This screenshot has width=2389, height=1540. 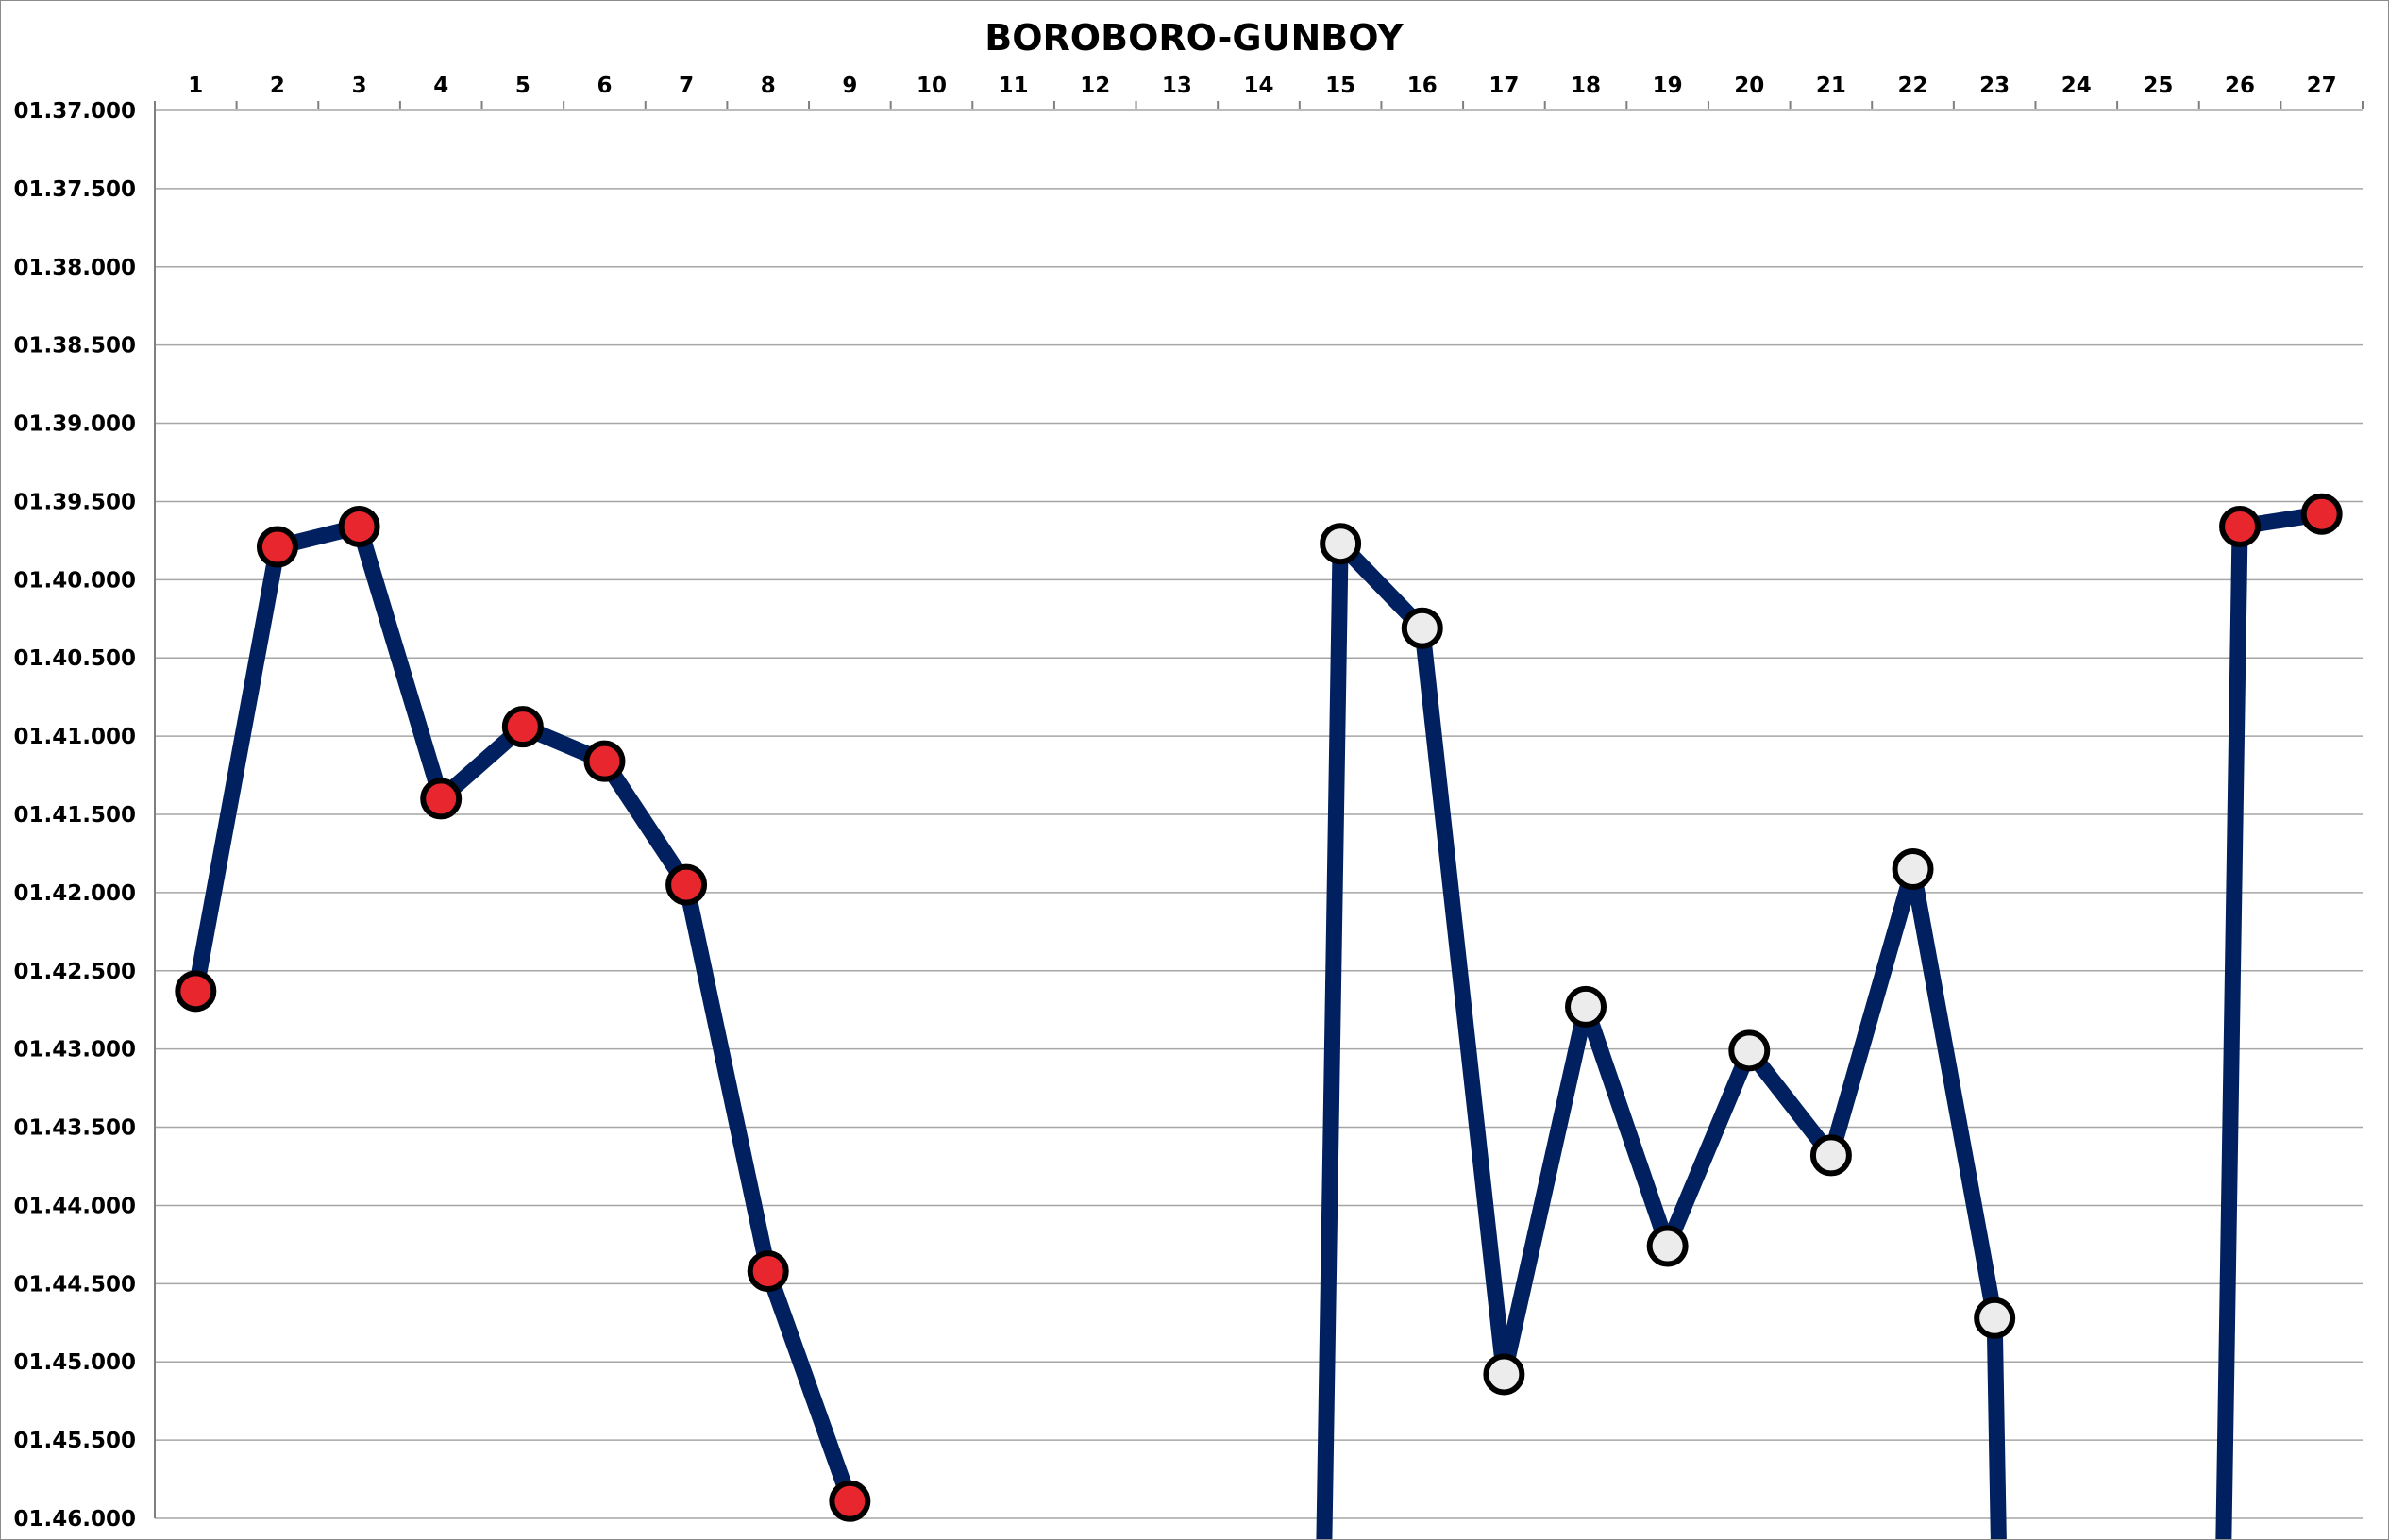 What do you see at coordinates (1831, 86) in the screenshot?
I see `x-tick-label: 21` at bounding box center [1831, 86].